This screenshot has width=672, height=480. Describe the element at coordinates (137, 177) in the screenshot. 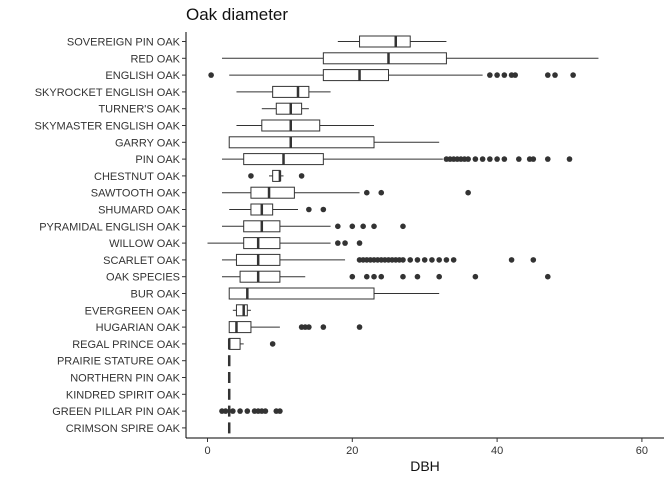

I see `y-tick-label: CHESTNUT OAK` at that location.